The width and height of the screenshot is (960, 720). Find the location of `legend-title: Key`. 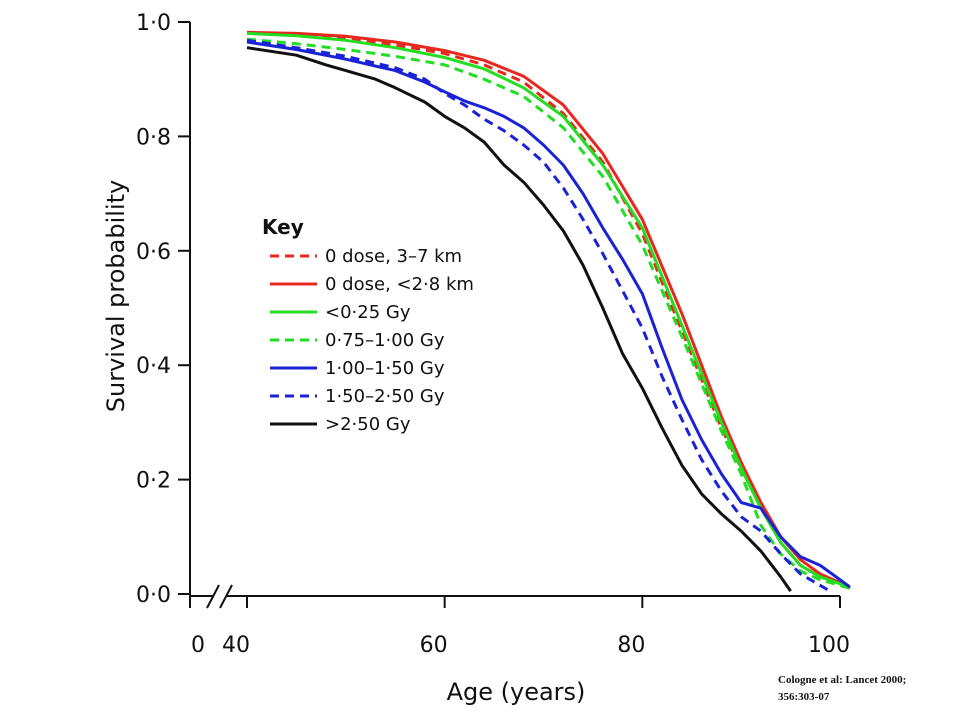

legend-title: Key is located at coordinates (283, 227).